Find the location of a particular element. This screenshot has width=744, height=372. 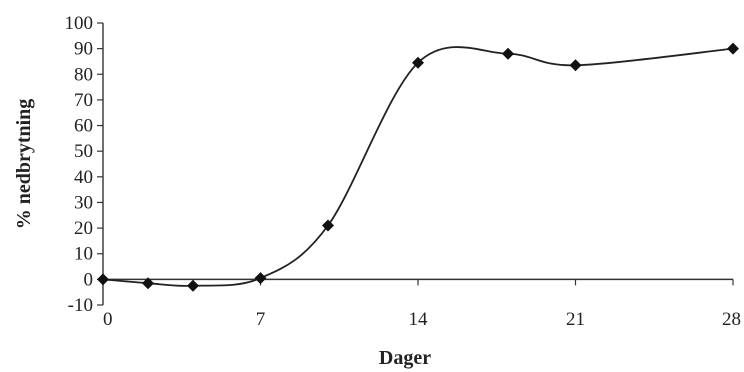

y-tick-label: 80 is located at coordinates (83, 74).